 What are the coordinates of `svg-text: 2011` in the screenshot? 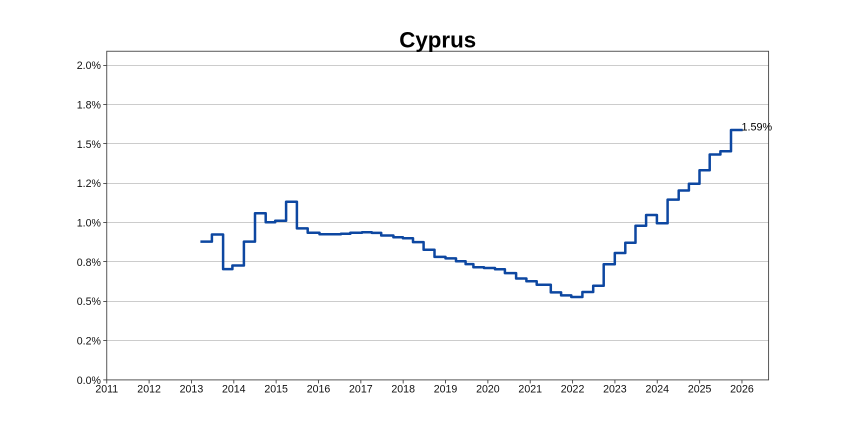 It's located at (106, 389).